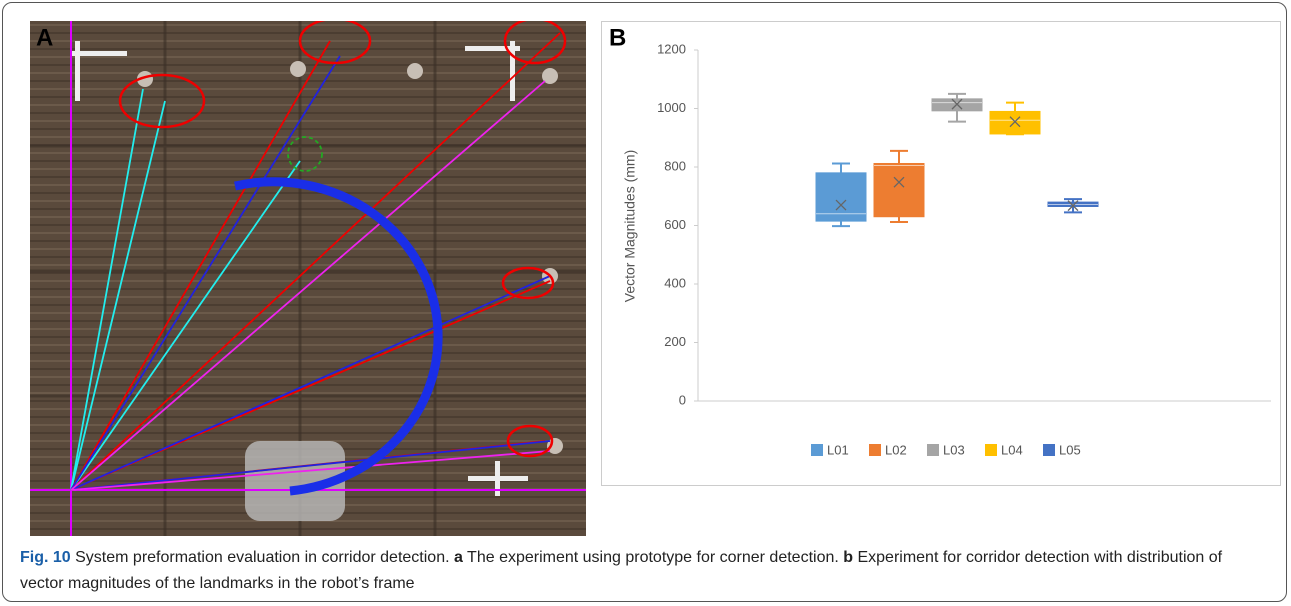 This screenshot has height=606, width=1291. Describe the element at coordinates (630, 226) in the screenshot. I see `y-axis-label: Vector Magnitudes (mm)` at that location.